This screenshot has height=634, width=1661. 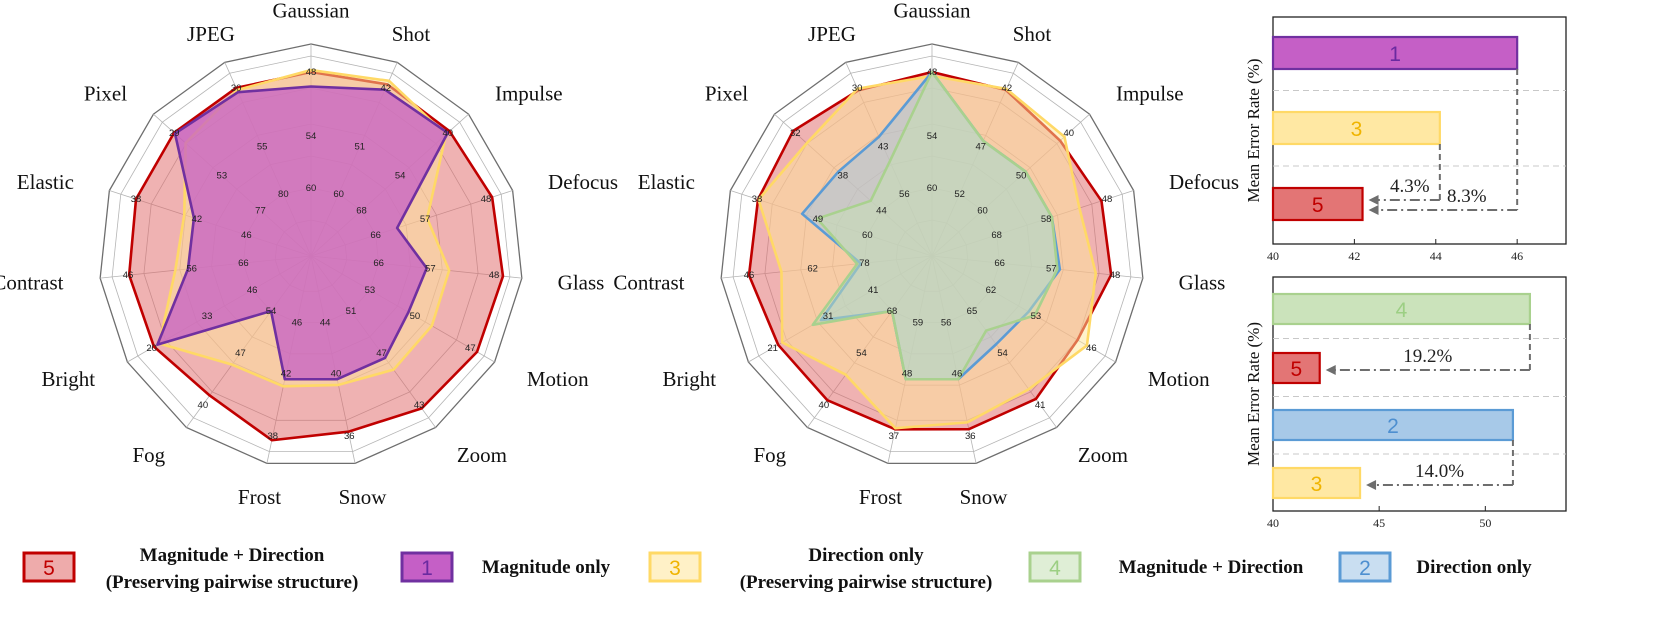 What do you see at coordinates (419, 405) in the screenshot?
I see `radar-tick-label: 43` at bounding box center [419, 405].